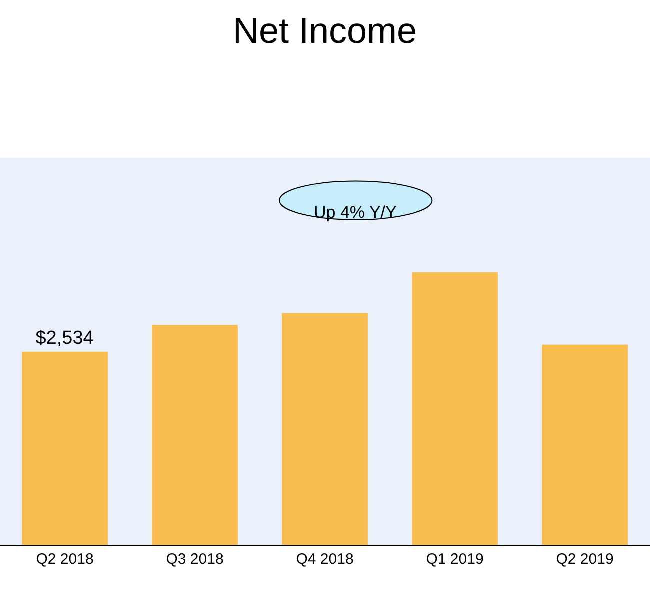 The height and width of the screenshot is (600, 650). Describe the element at coordinates (325, 559) in the screenshot. I see `x-tick-label: Q4 2018` at that location.